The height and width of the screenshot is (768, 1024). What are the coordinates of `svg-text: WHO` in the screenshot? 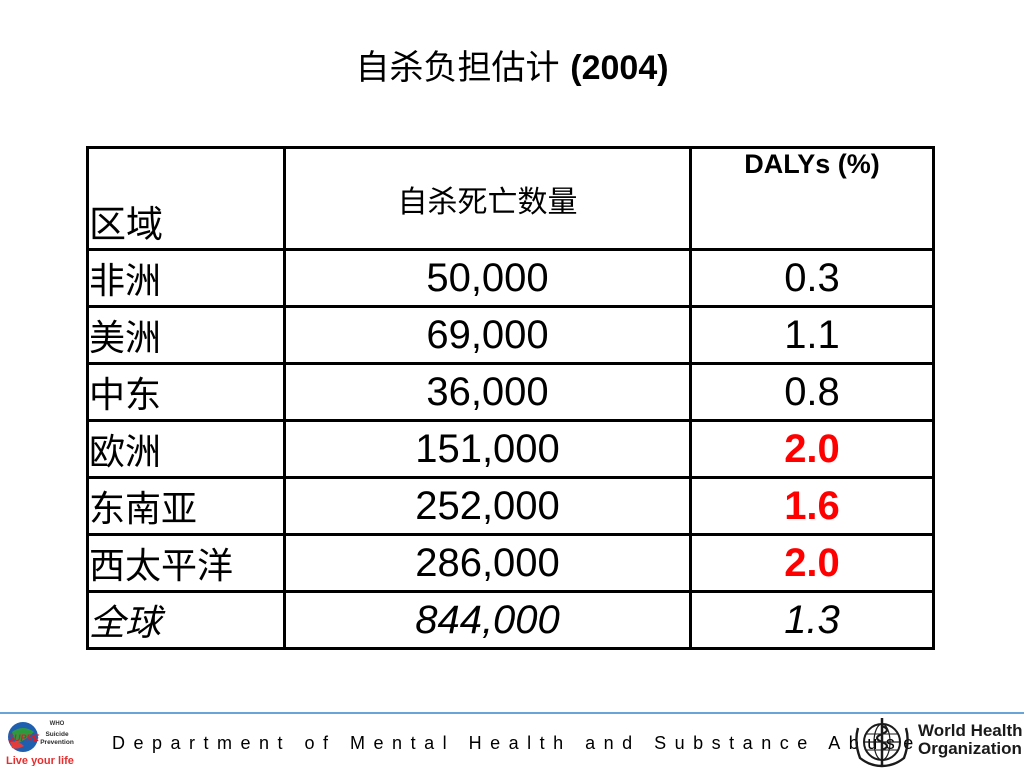 It's located at (57, 724).